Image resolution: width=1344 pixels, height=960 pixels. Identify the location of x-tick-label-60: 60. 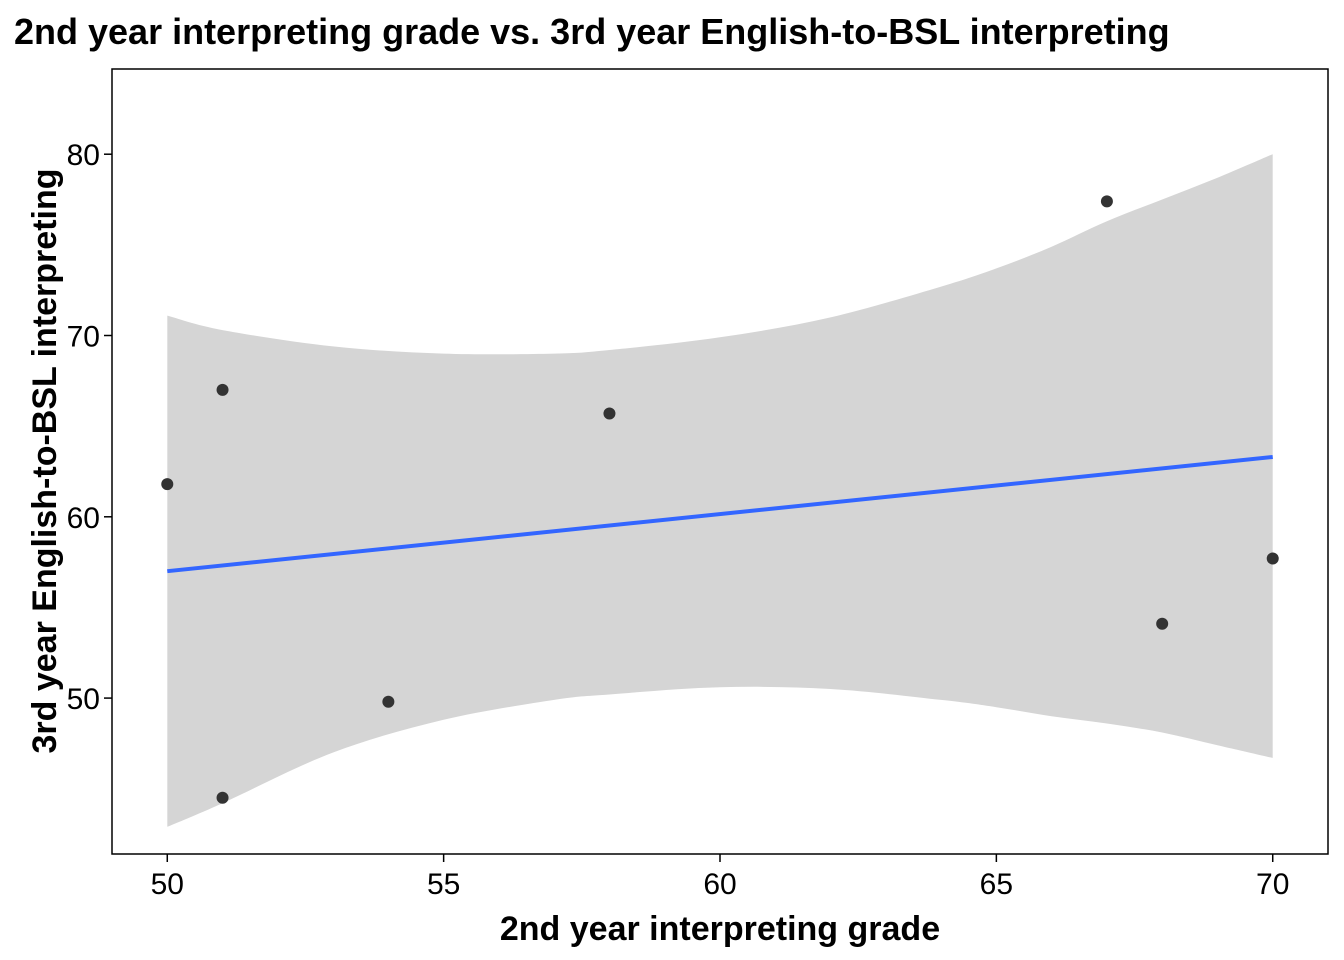
(719, 884).